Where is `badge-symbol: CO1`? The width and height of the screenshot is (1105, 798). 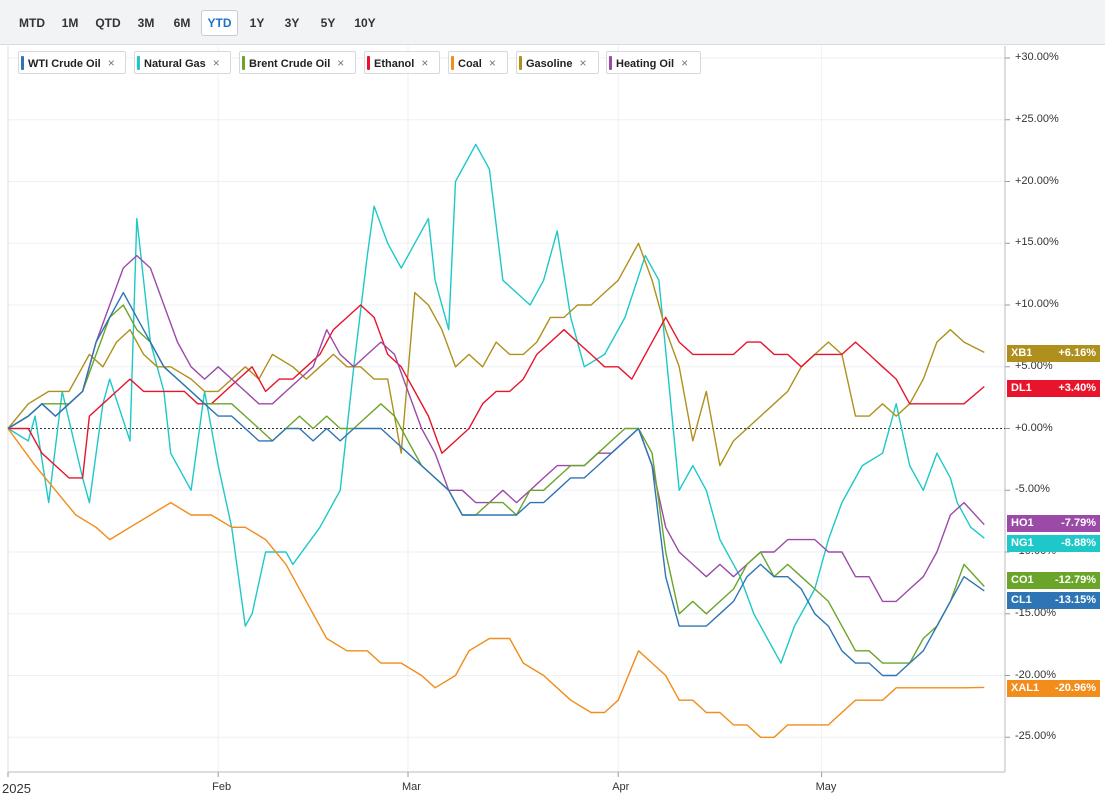 badge-symbol: CO1 is located at coordinates (1022, 580).